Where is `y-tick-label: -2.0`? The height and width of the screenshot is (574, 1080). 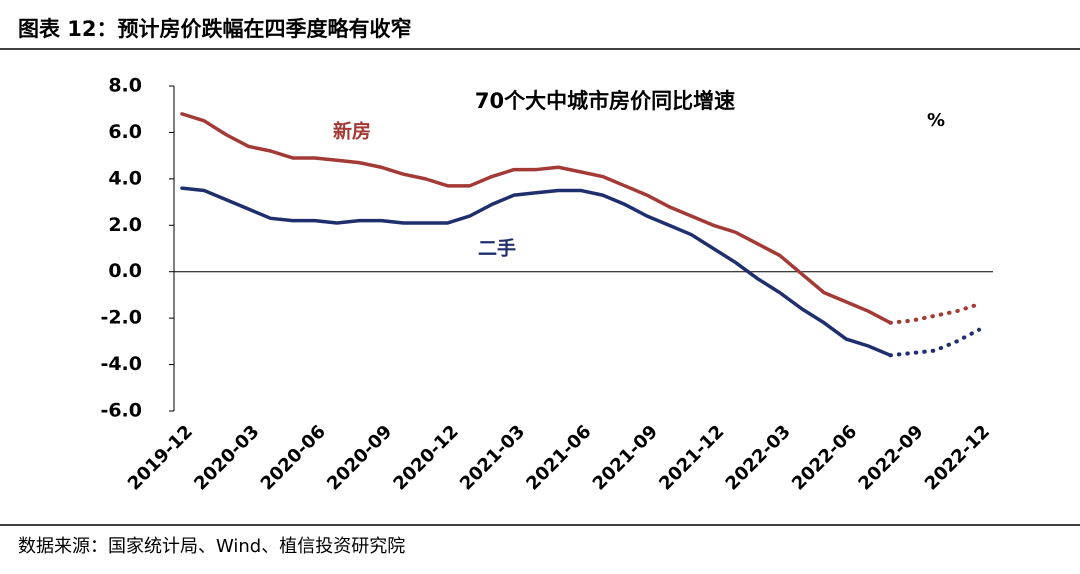 y-tick-label: -2.0 is located at coordinates (121, 318).